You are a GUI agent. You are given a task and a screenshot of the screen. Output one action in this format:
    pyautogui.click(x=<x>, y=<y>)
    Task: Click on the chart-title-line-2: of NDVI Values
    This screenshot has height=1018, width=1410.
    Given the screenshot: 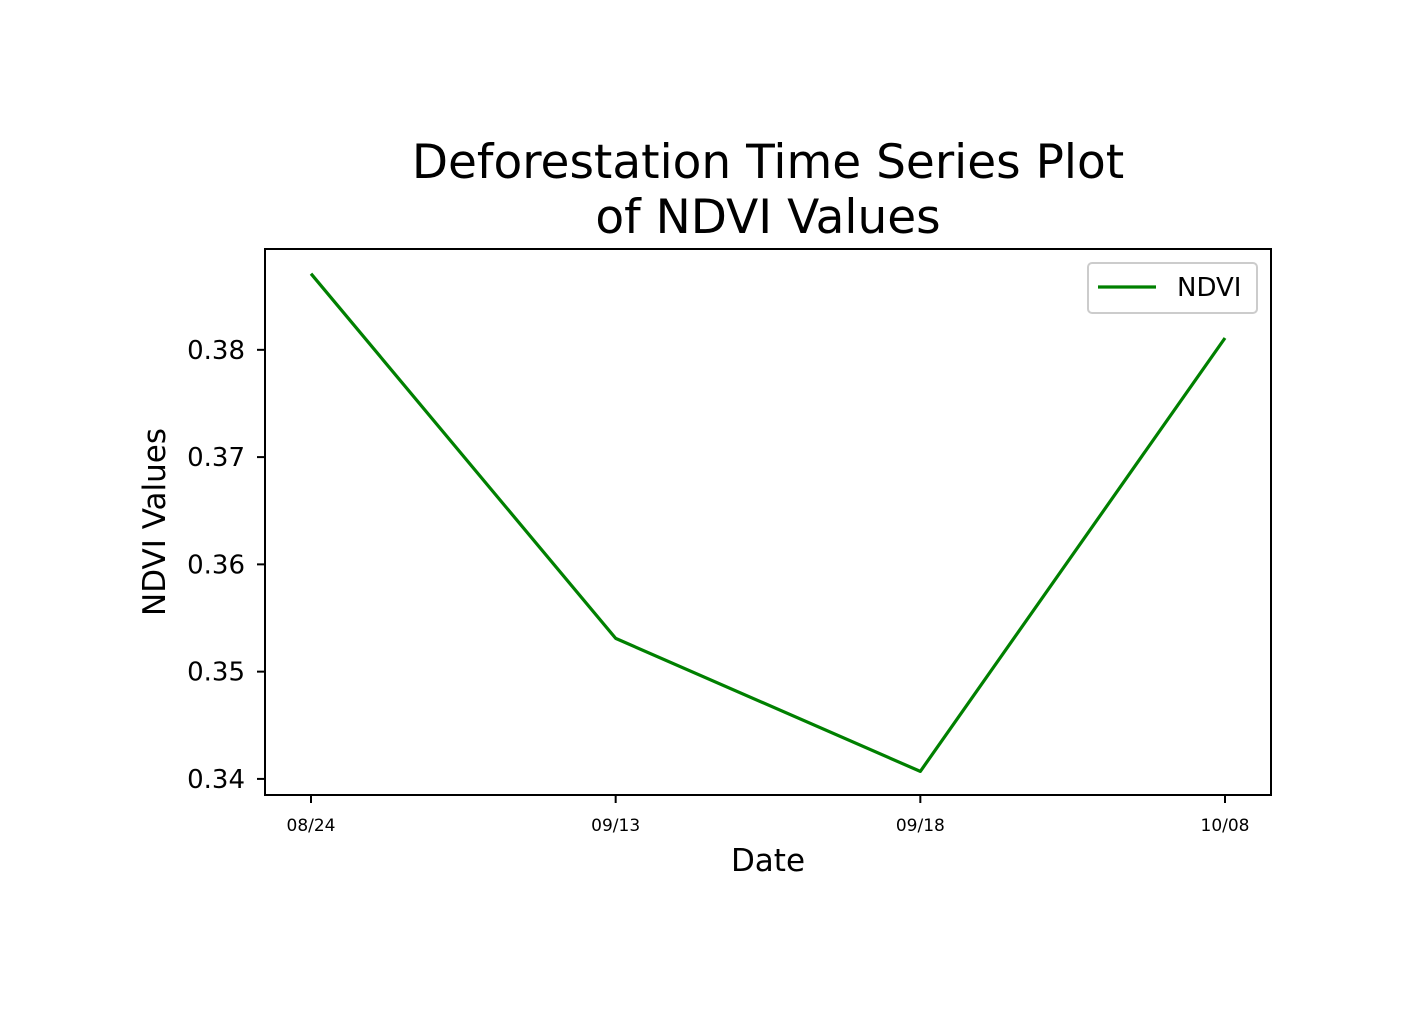 What is the action you would take?
    pyautogui.click(x=767, y=217)
    